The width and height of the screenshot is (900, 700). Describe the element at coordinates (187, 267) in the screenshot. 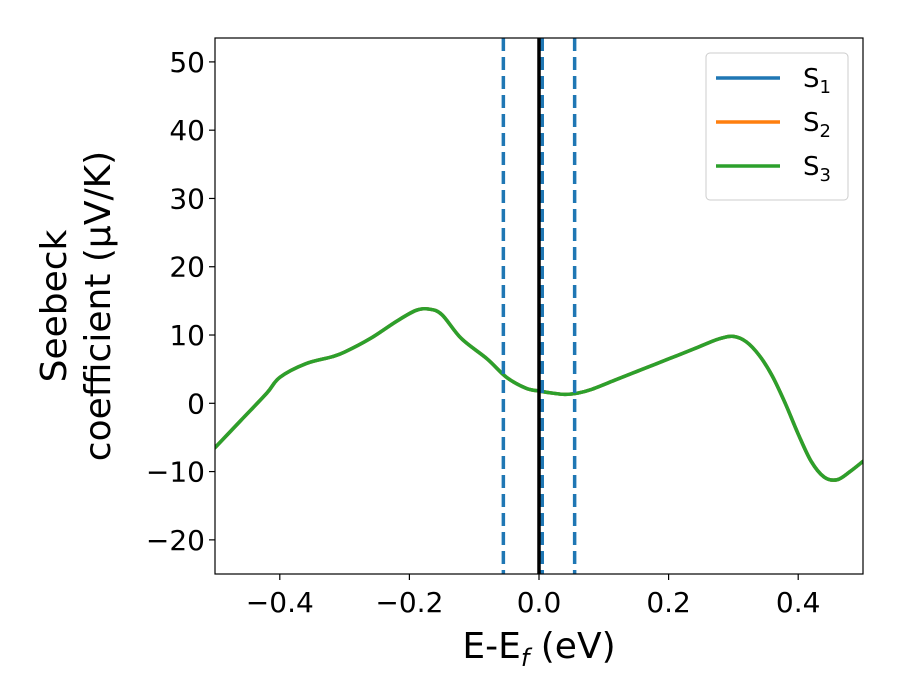

I see `y-tick-label: 20` at that location.